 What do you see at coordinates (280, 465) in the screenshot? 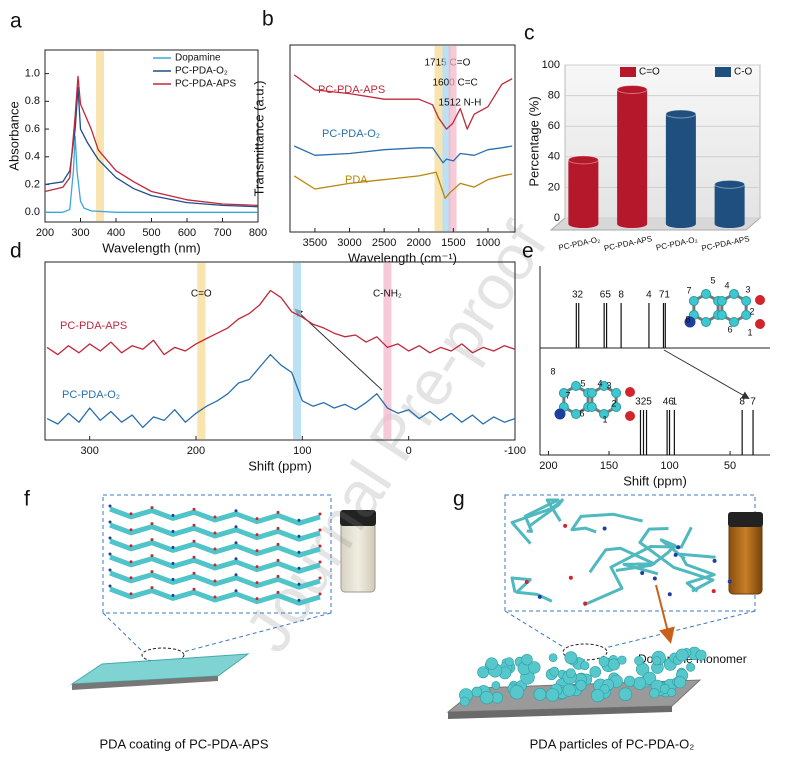
I see `x-axis-label: Shift (ppm)` at bounding box center [280, 465].